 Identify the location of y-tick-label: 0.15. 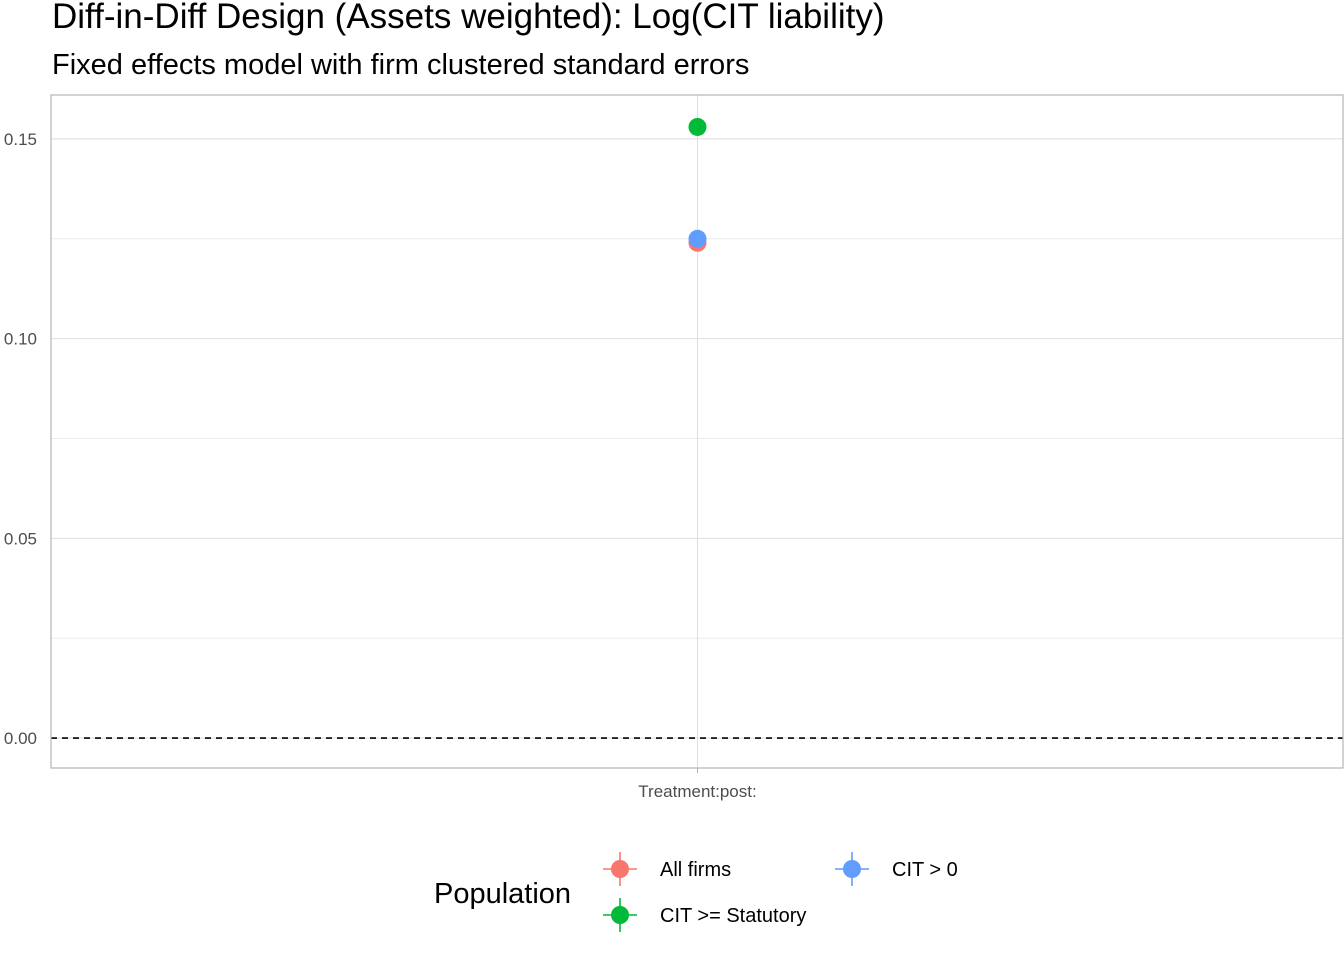
(20, 139).